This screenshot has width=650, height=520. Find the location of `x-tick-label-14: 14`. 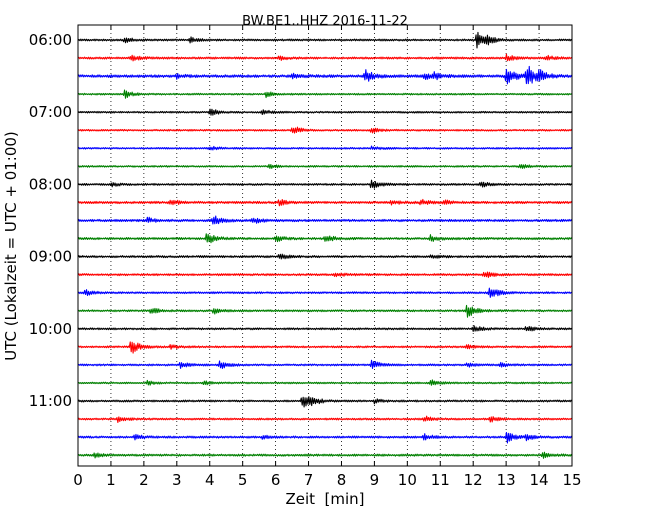

x-tick-label-14: 14 is located at coordinates (539, 480).